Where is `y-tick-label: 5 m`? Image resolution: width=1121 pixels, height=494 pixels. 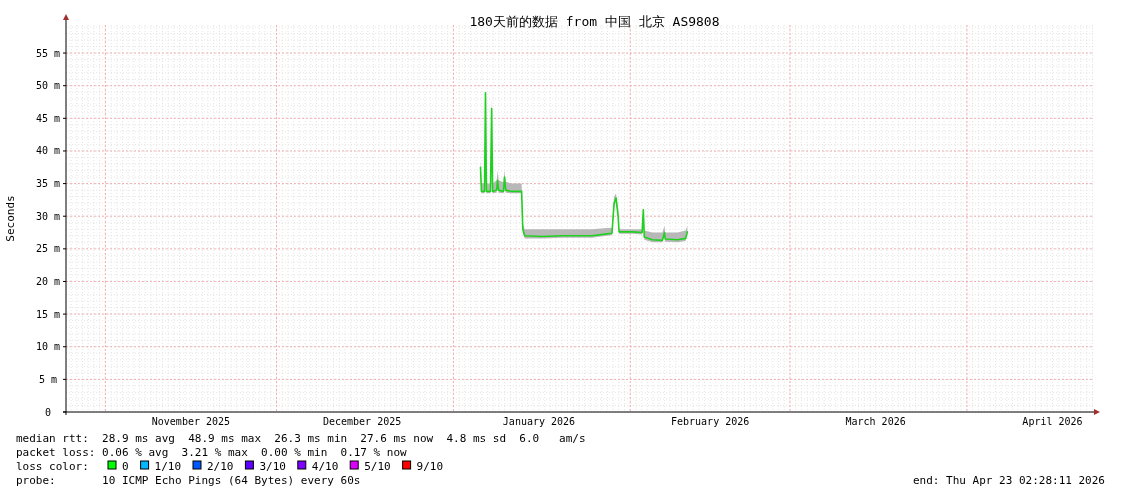
y-tick-label: 5 m is located at coordinates (48, 379).